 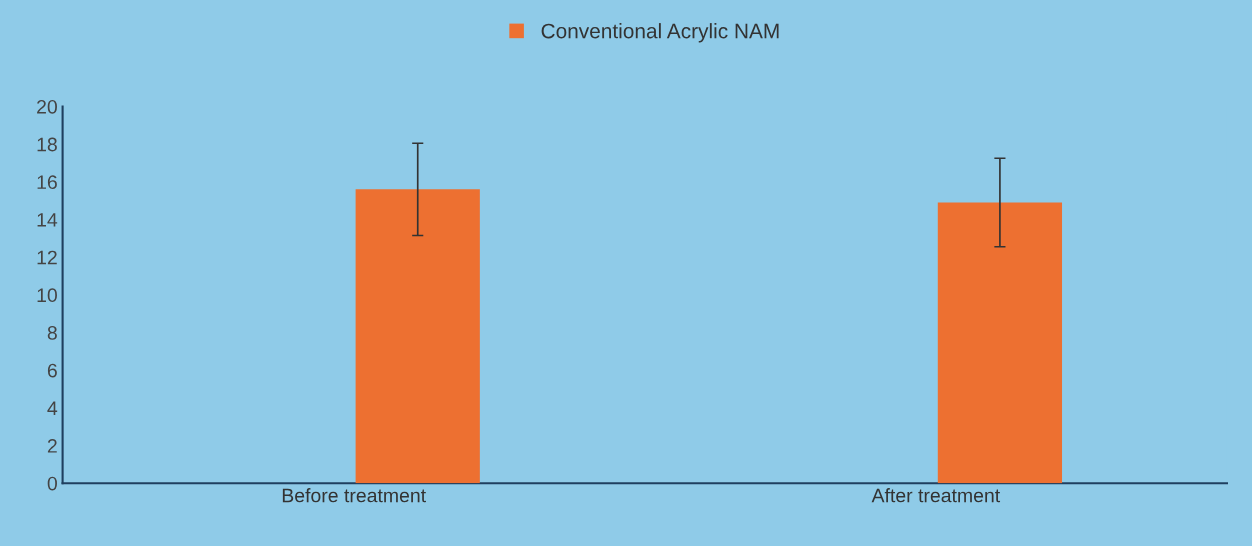 I want to click on y-tick-label: 20, so click(x=47, y=106).